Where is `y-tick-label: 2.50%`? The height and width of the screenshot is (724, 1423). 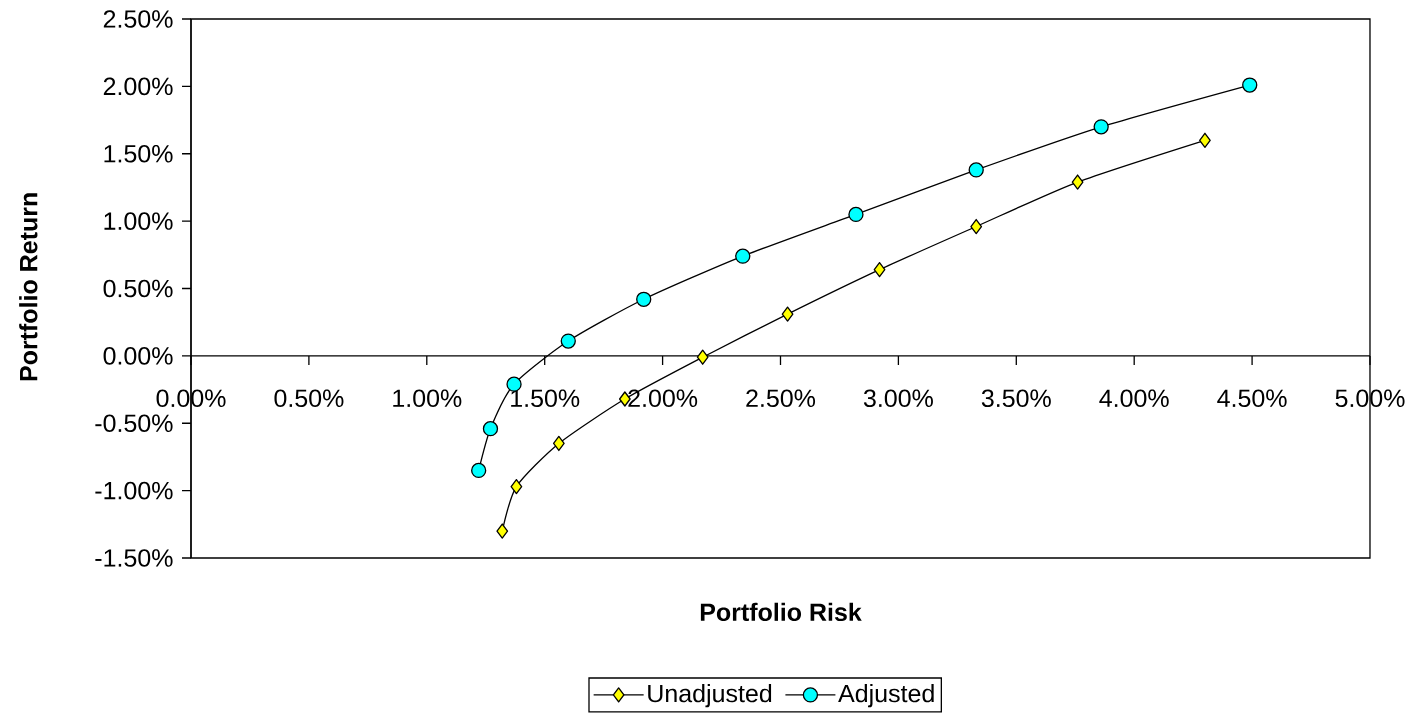
y-tick-label: 2.50% is located at coordinates (138, 19).